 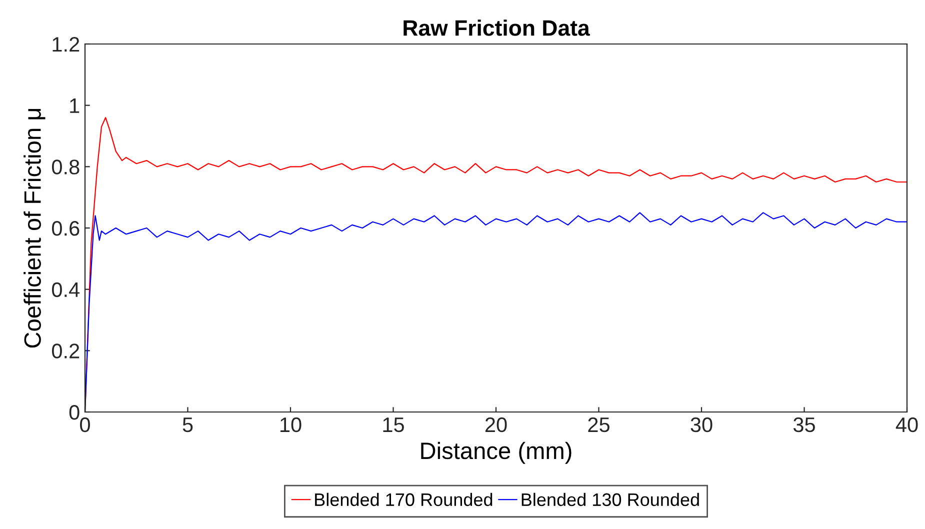 I want to click on x-tick-label: 30, so click(x=701, y=424).